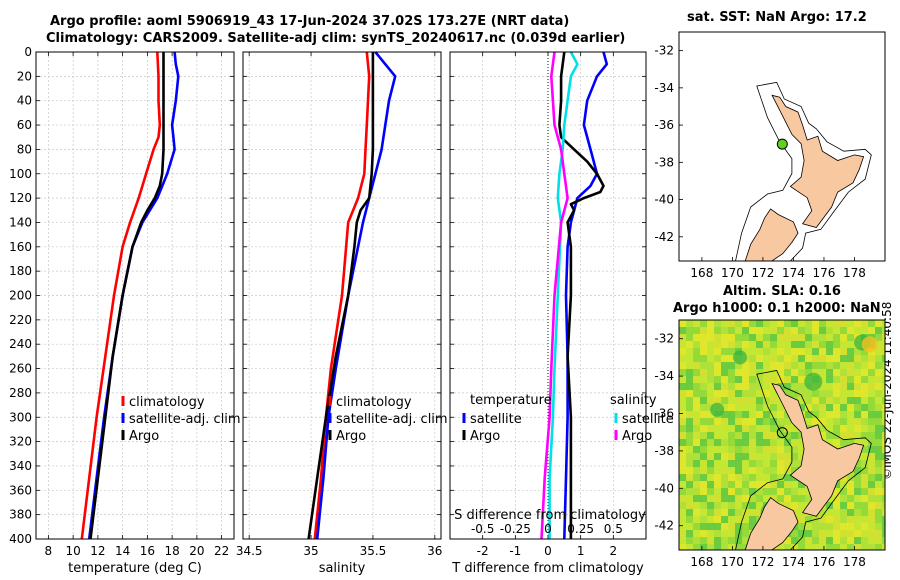  Describe the element at coordinates (20, 539) in the screenshot. I see `y-tick-label: 400` at that location.